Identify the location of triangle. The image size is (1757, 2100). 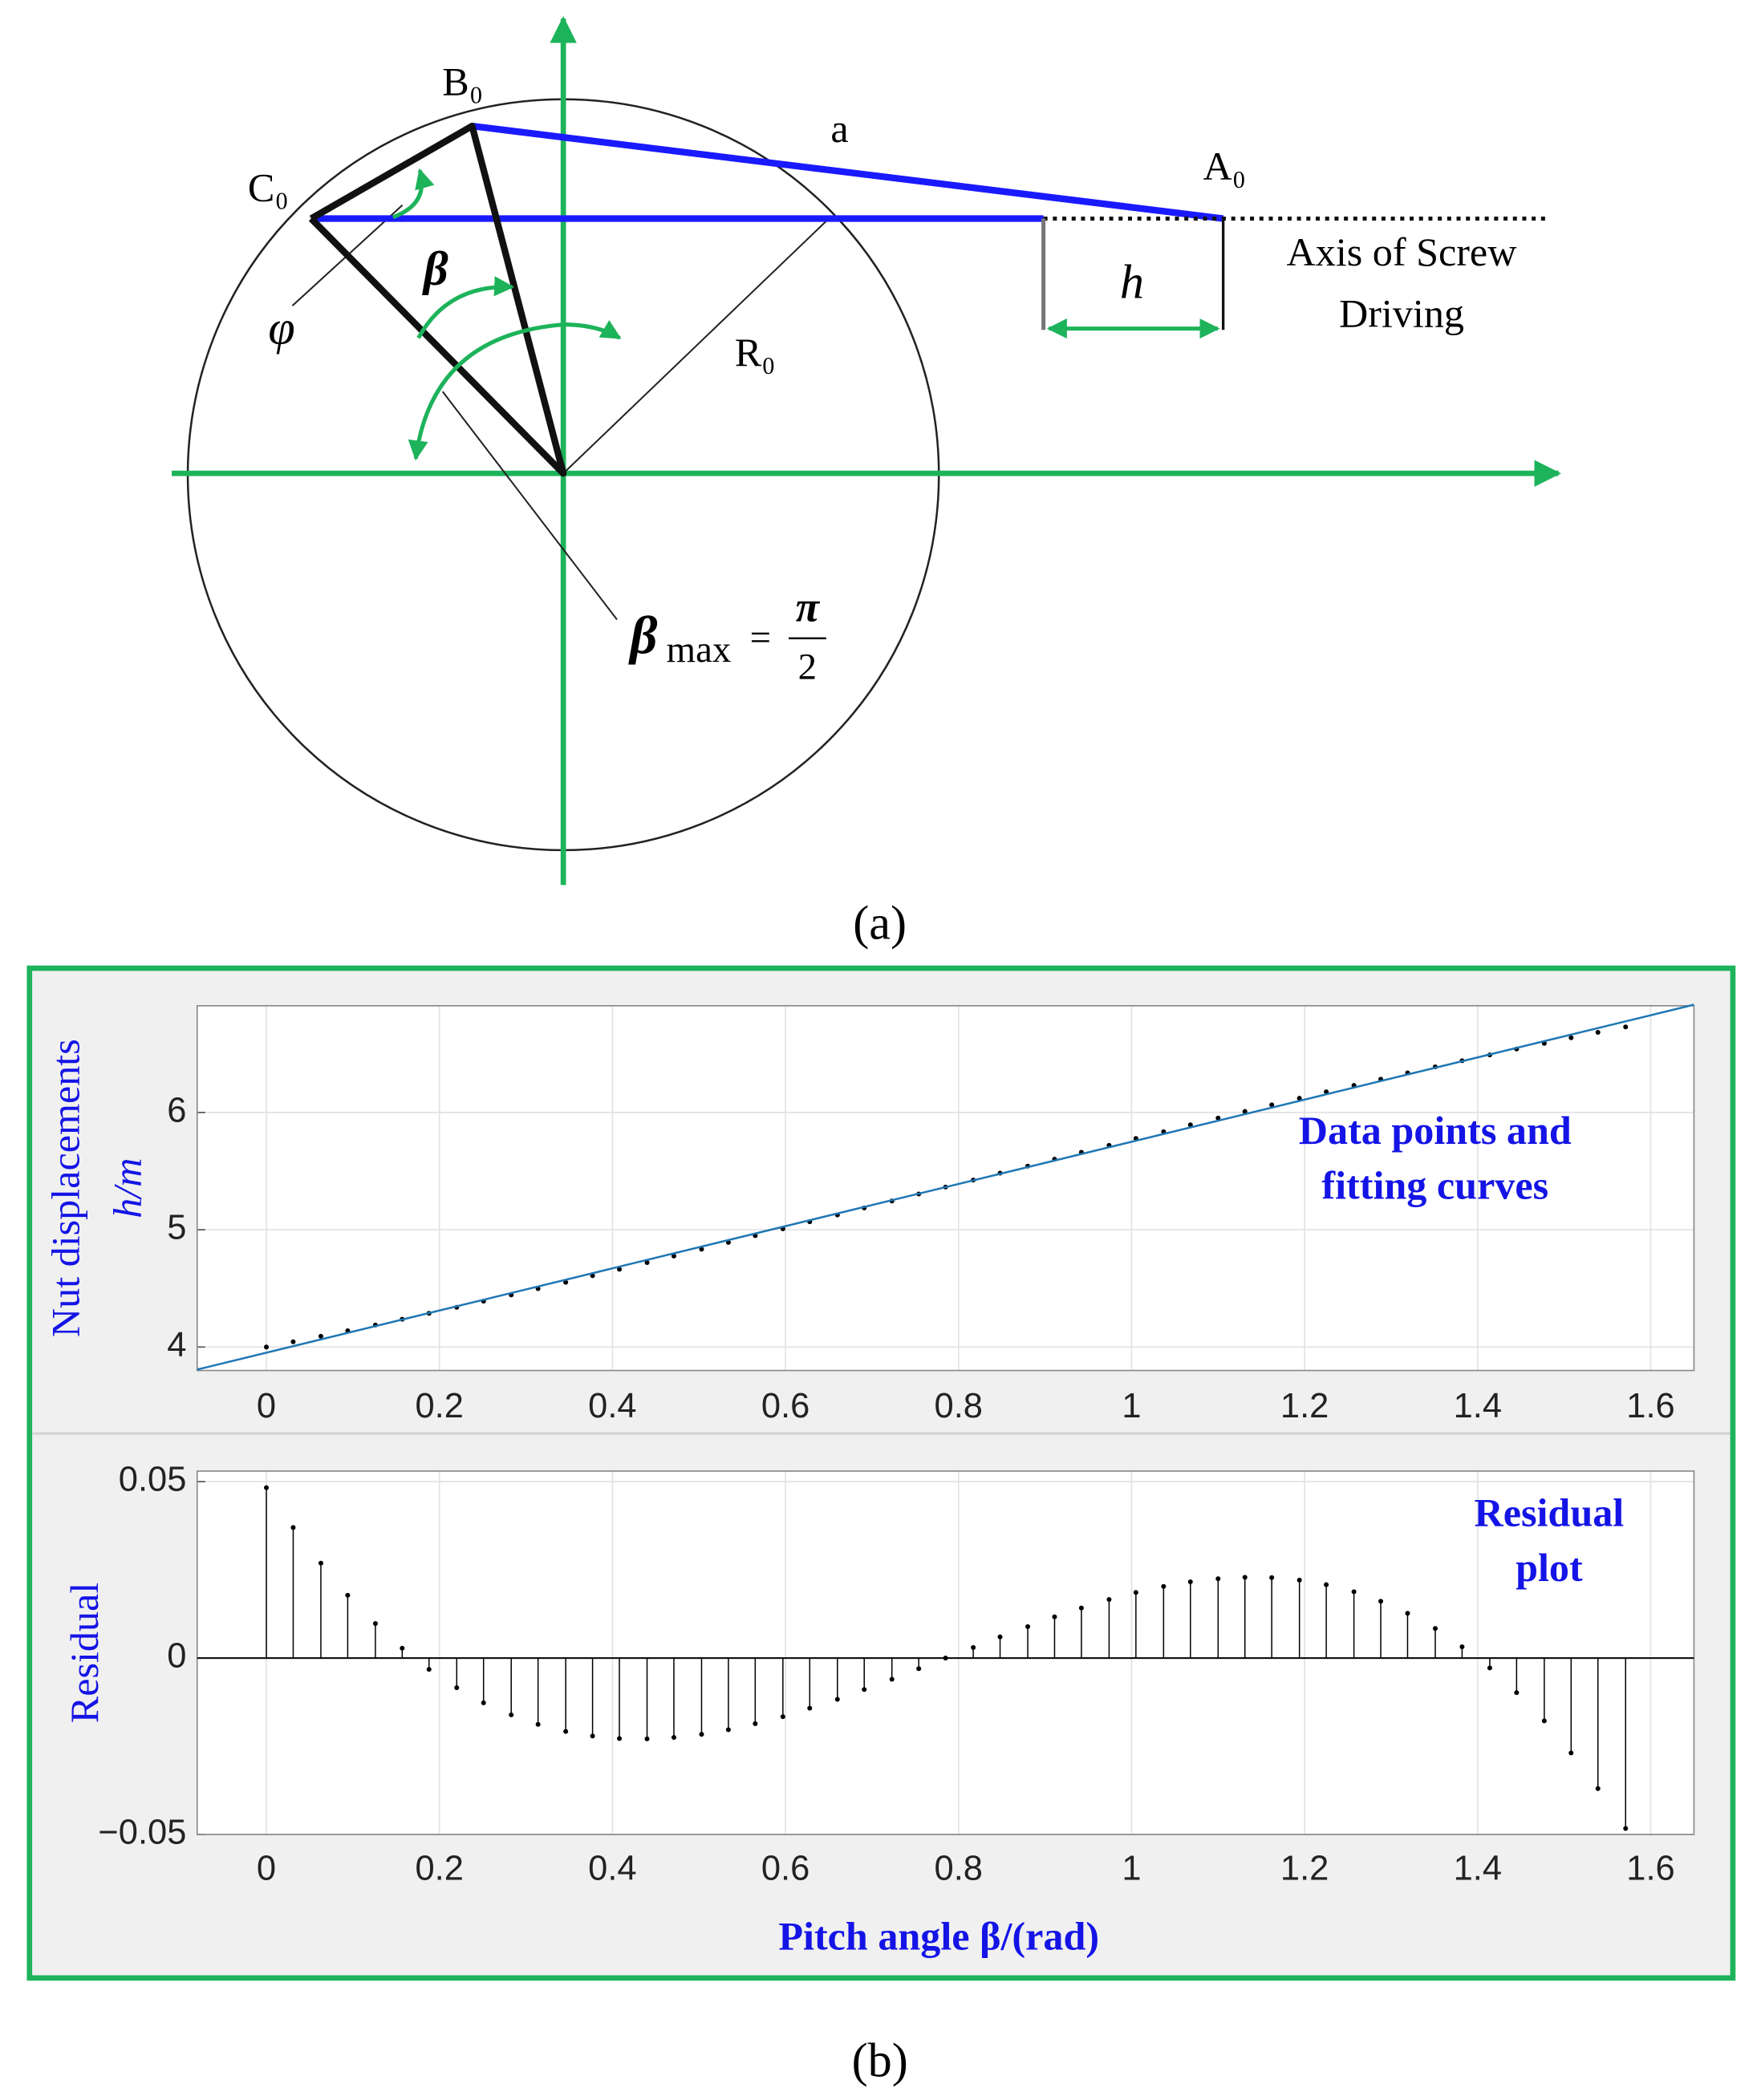
(437, 299).